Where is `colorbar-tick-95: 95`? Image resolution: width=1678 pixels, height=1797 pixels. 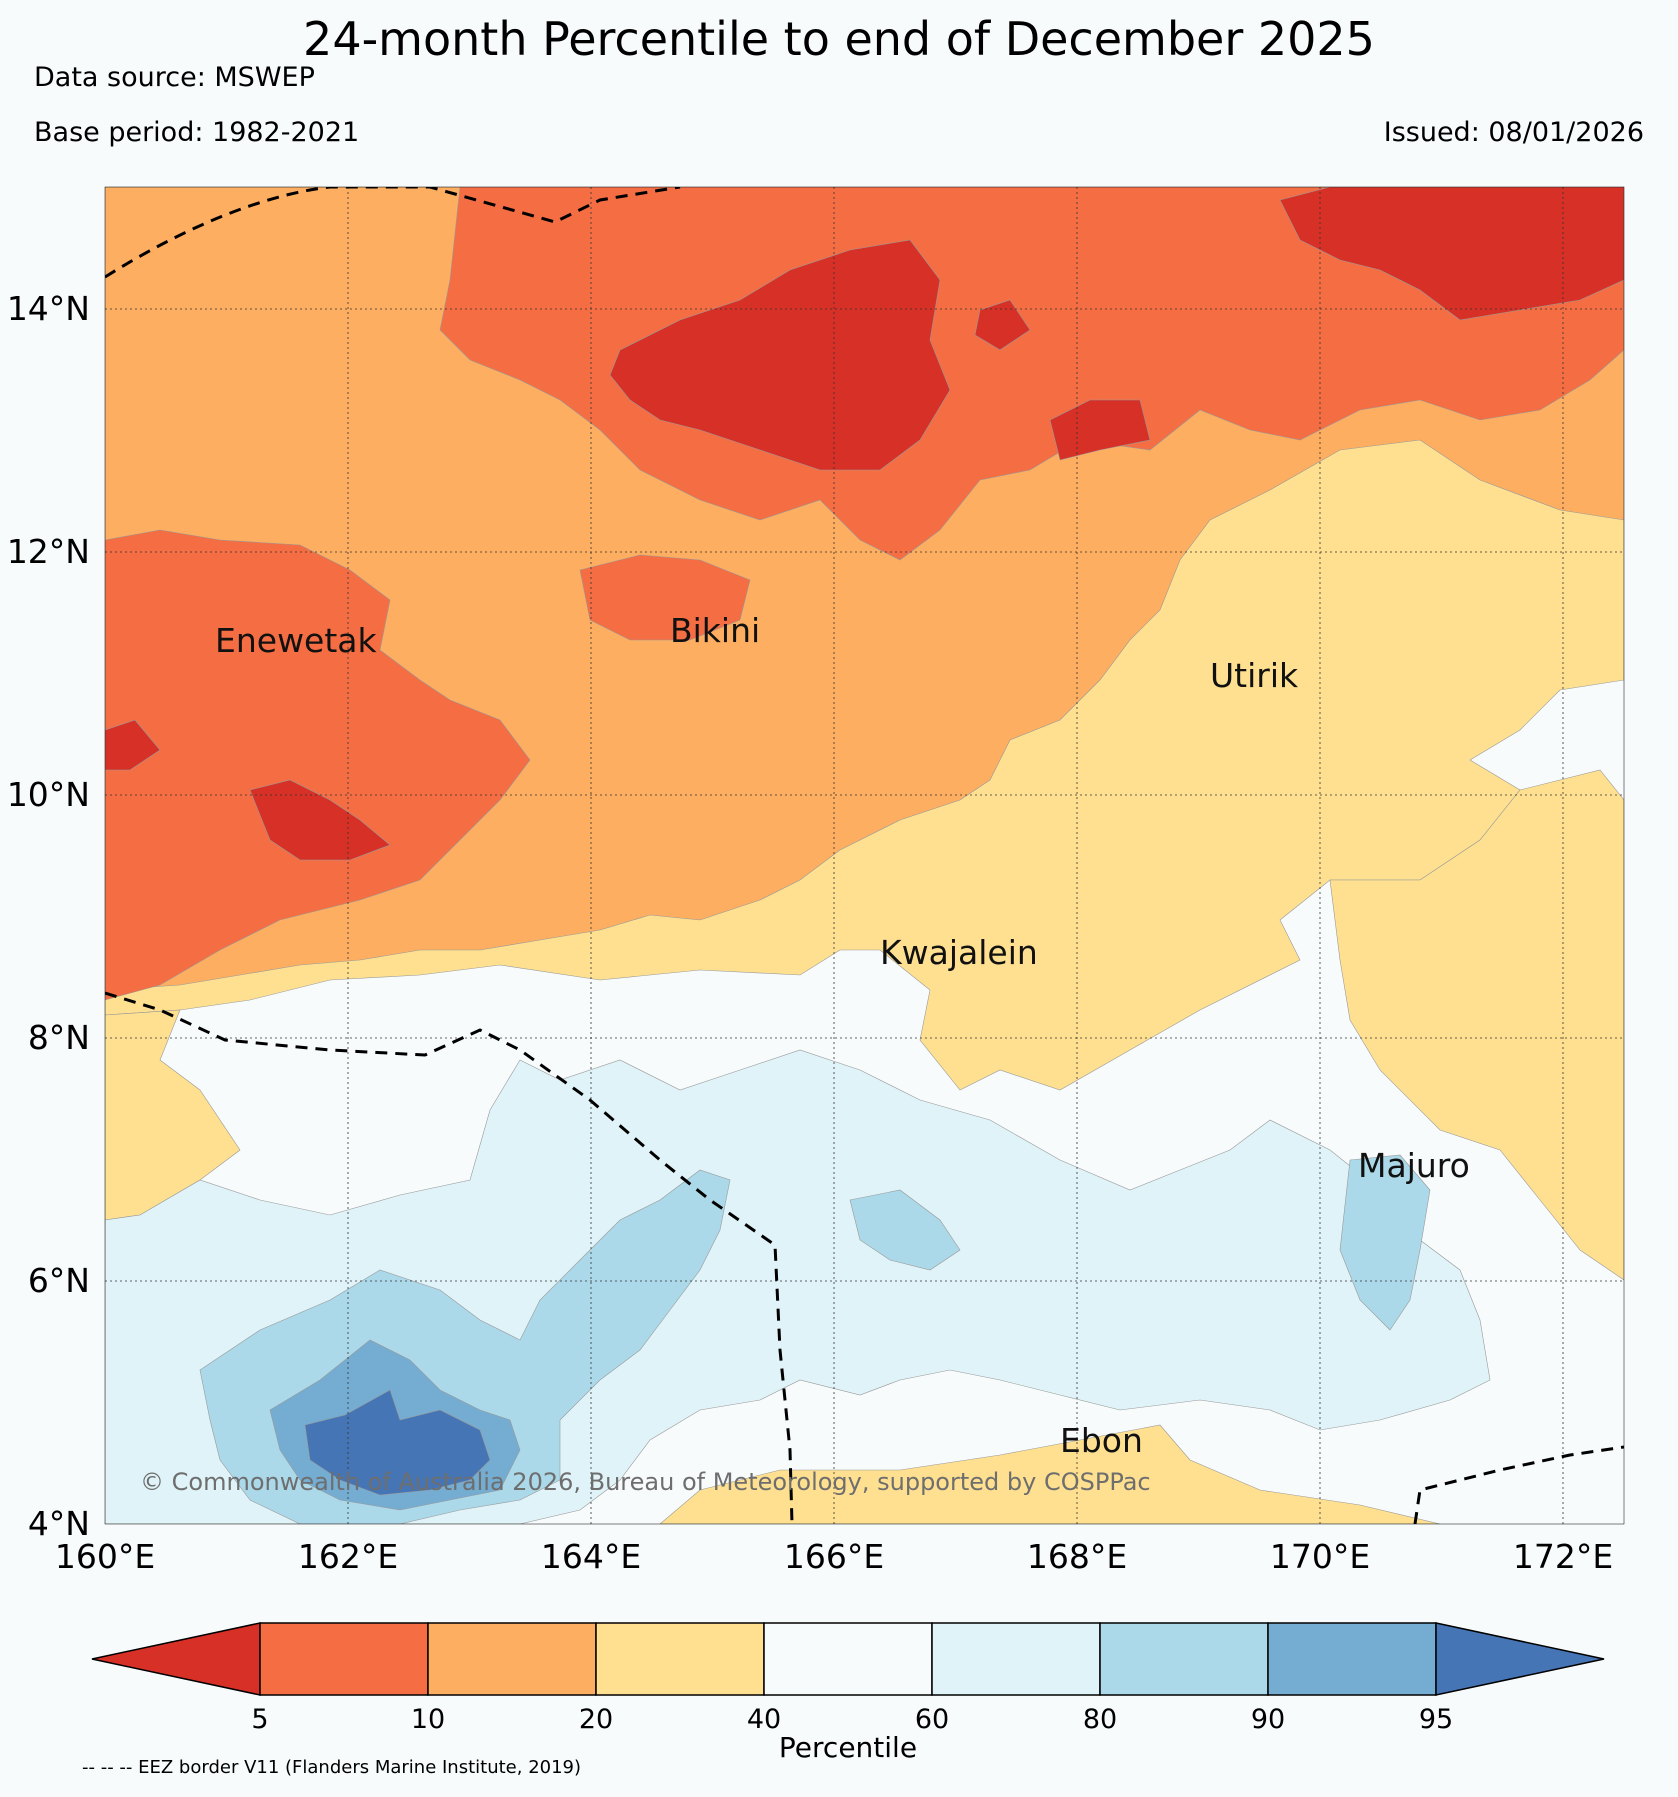 colorbar-tick-95: 95 is located at coordinates (1436, 1719).